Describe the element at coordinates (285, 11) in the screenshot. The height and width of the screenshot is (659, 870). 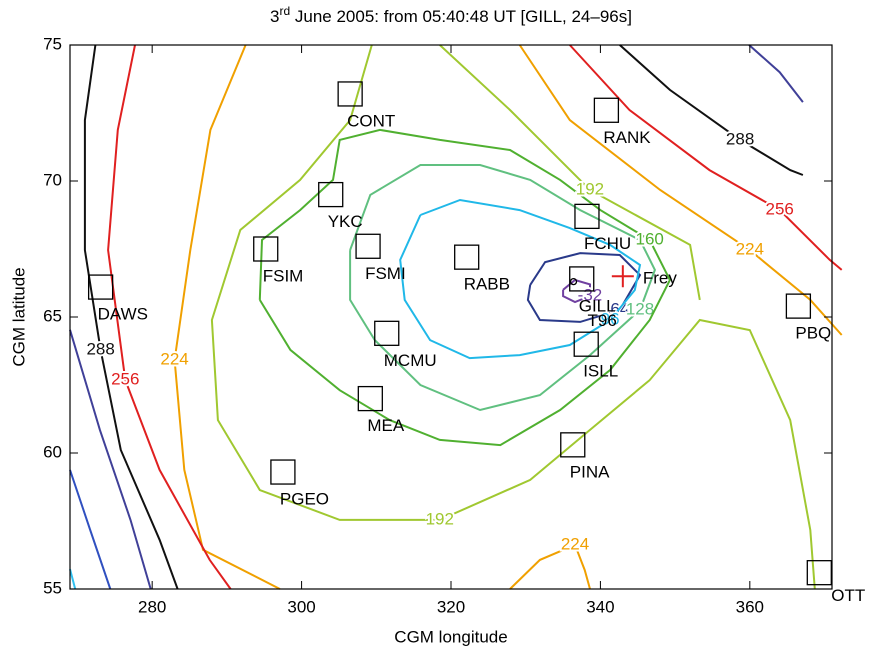
I see `title-sup: rd` at that location.